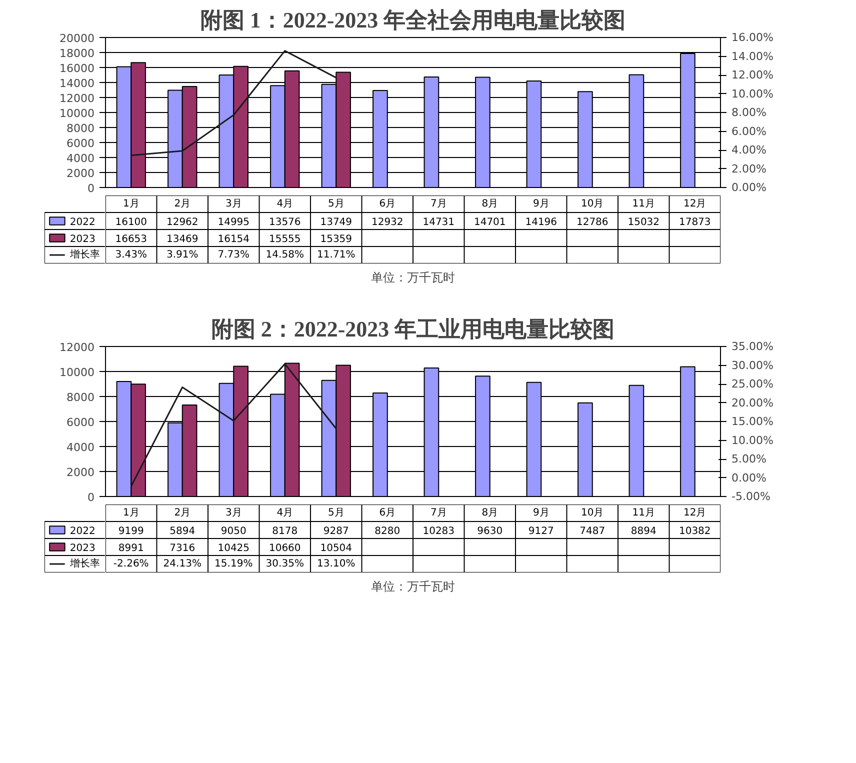  What do you see at coordinates (753, 365) in the screenshot?
I see `y2-tick-label: 30.00%` at bounding box center [753, 365].